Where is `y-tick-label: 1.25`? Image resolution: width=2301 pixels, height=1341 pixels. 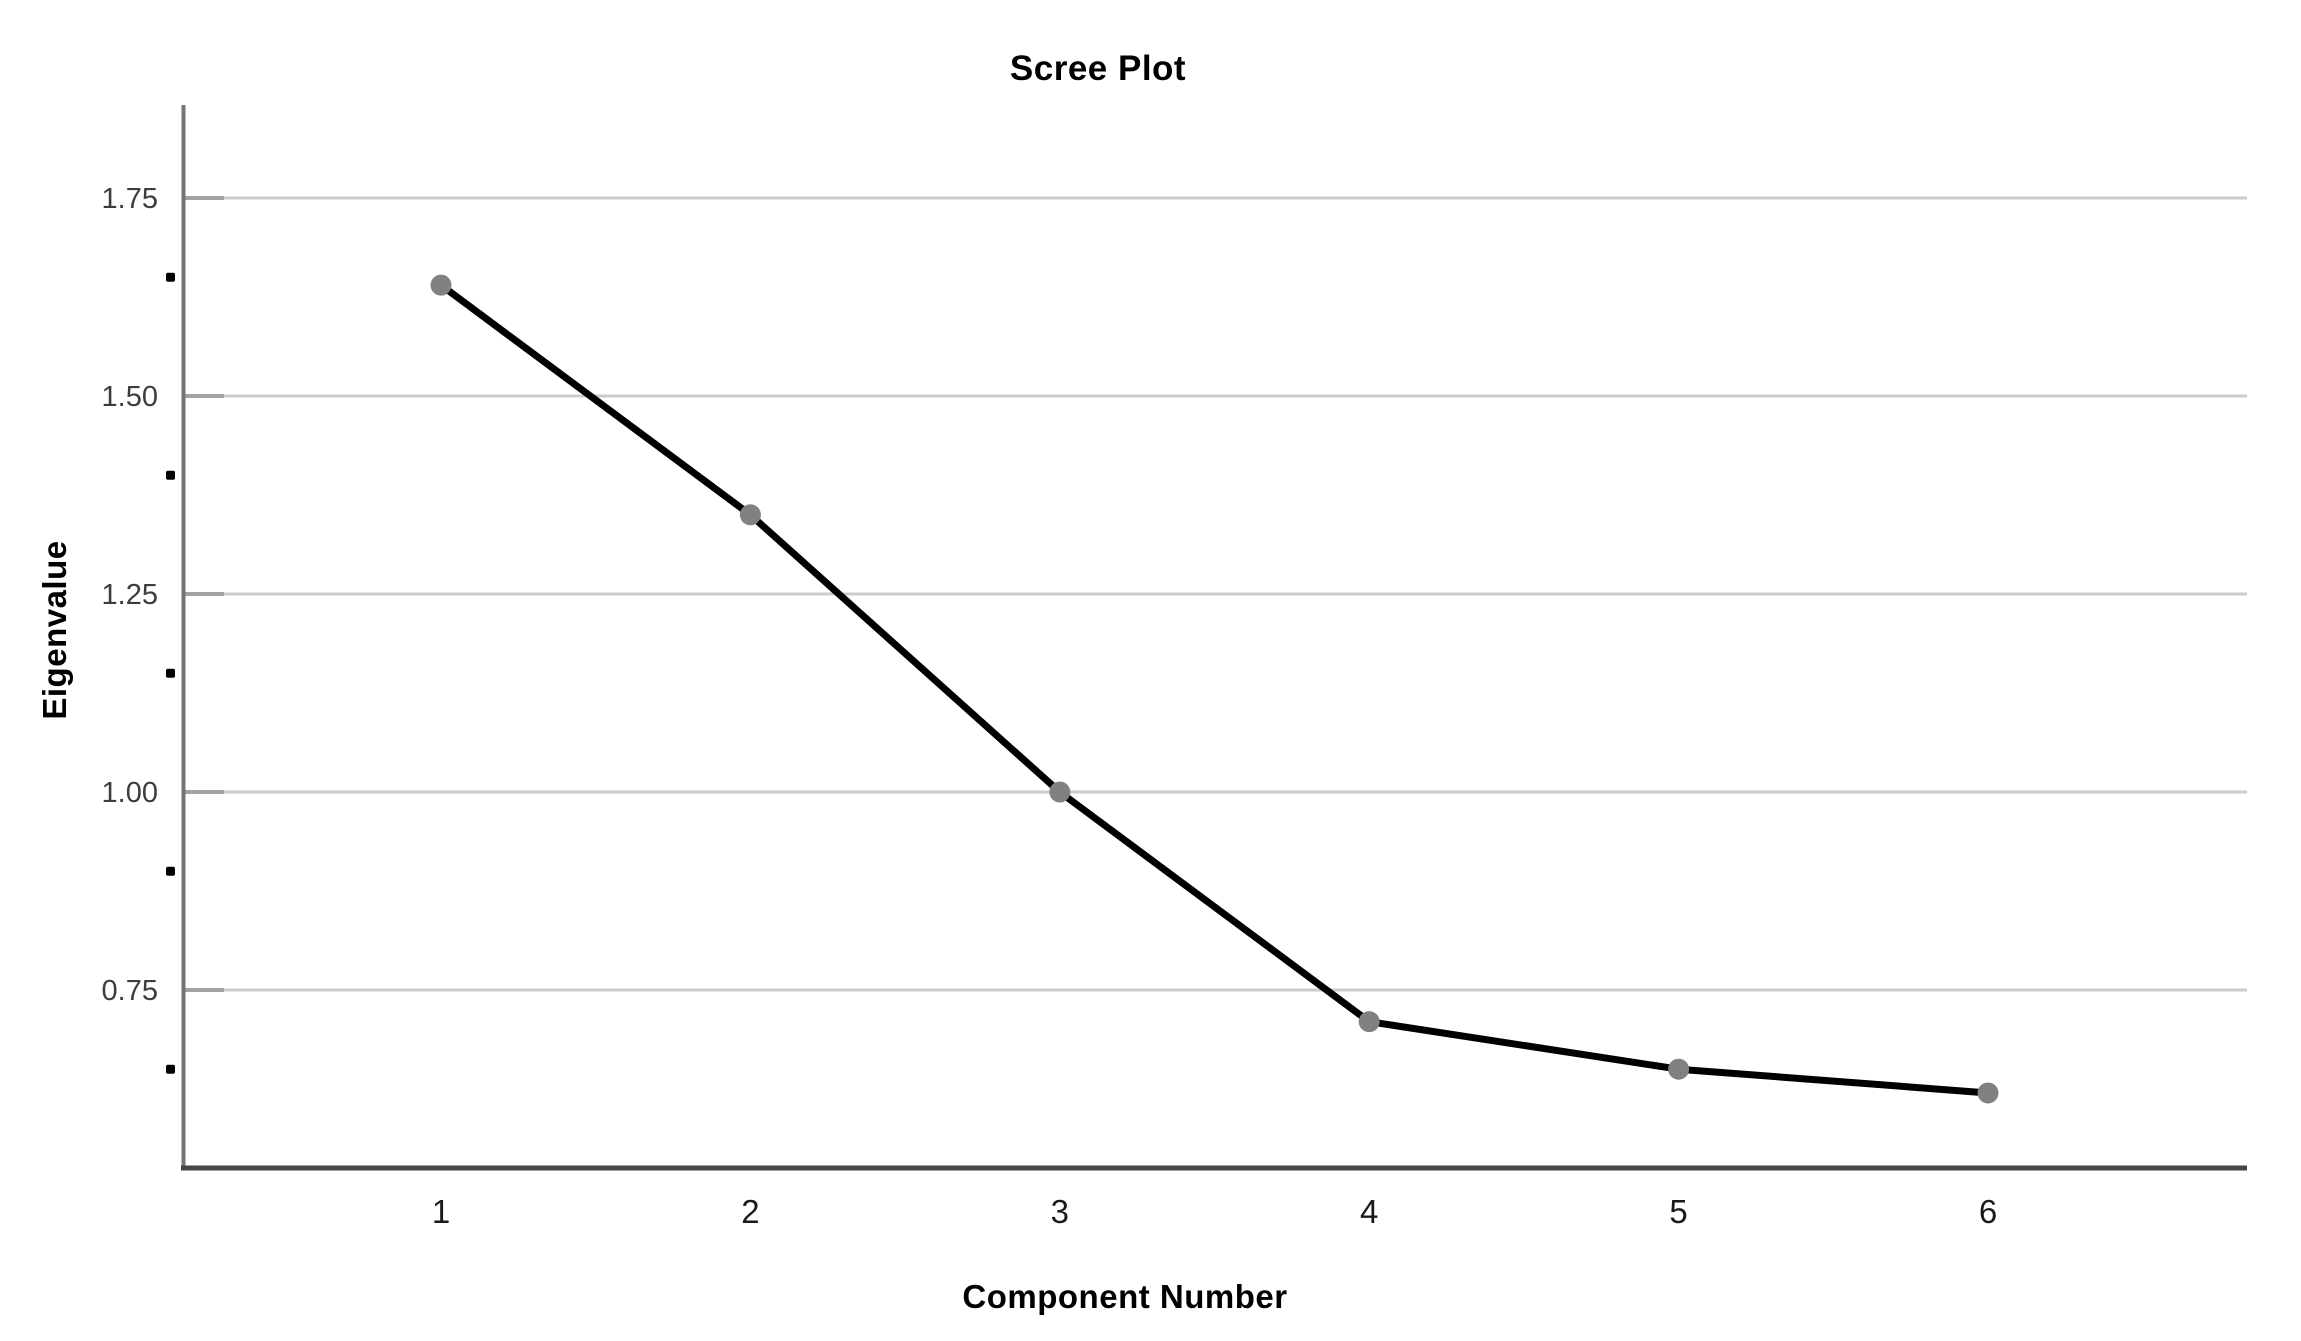 y-tick-label: 1.25 is located at coordinates (130, 595).